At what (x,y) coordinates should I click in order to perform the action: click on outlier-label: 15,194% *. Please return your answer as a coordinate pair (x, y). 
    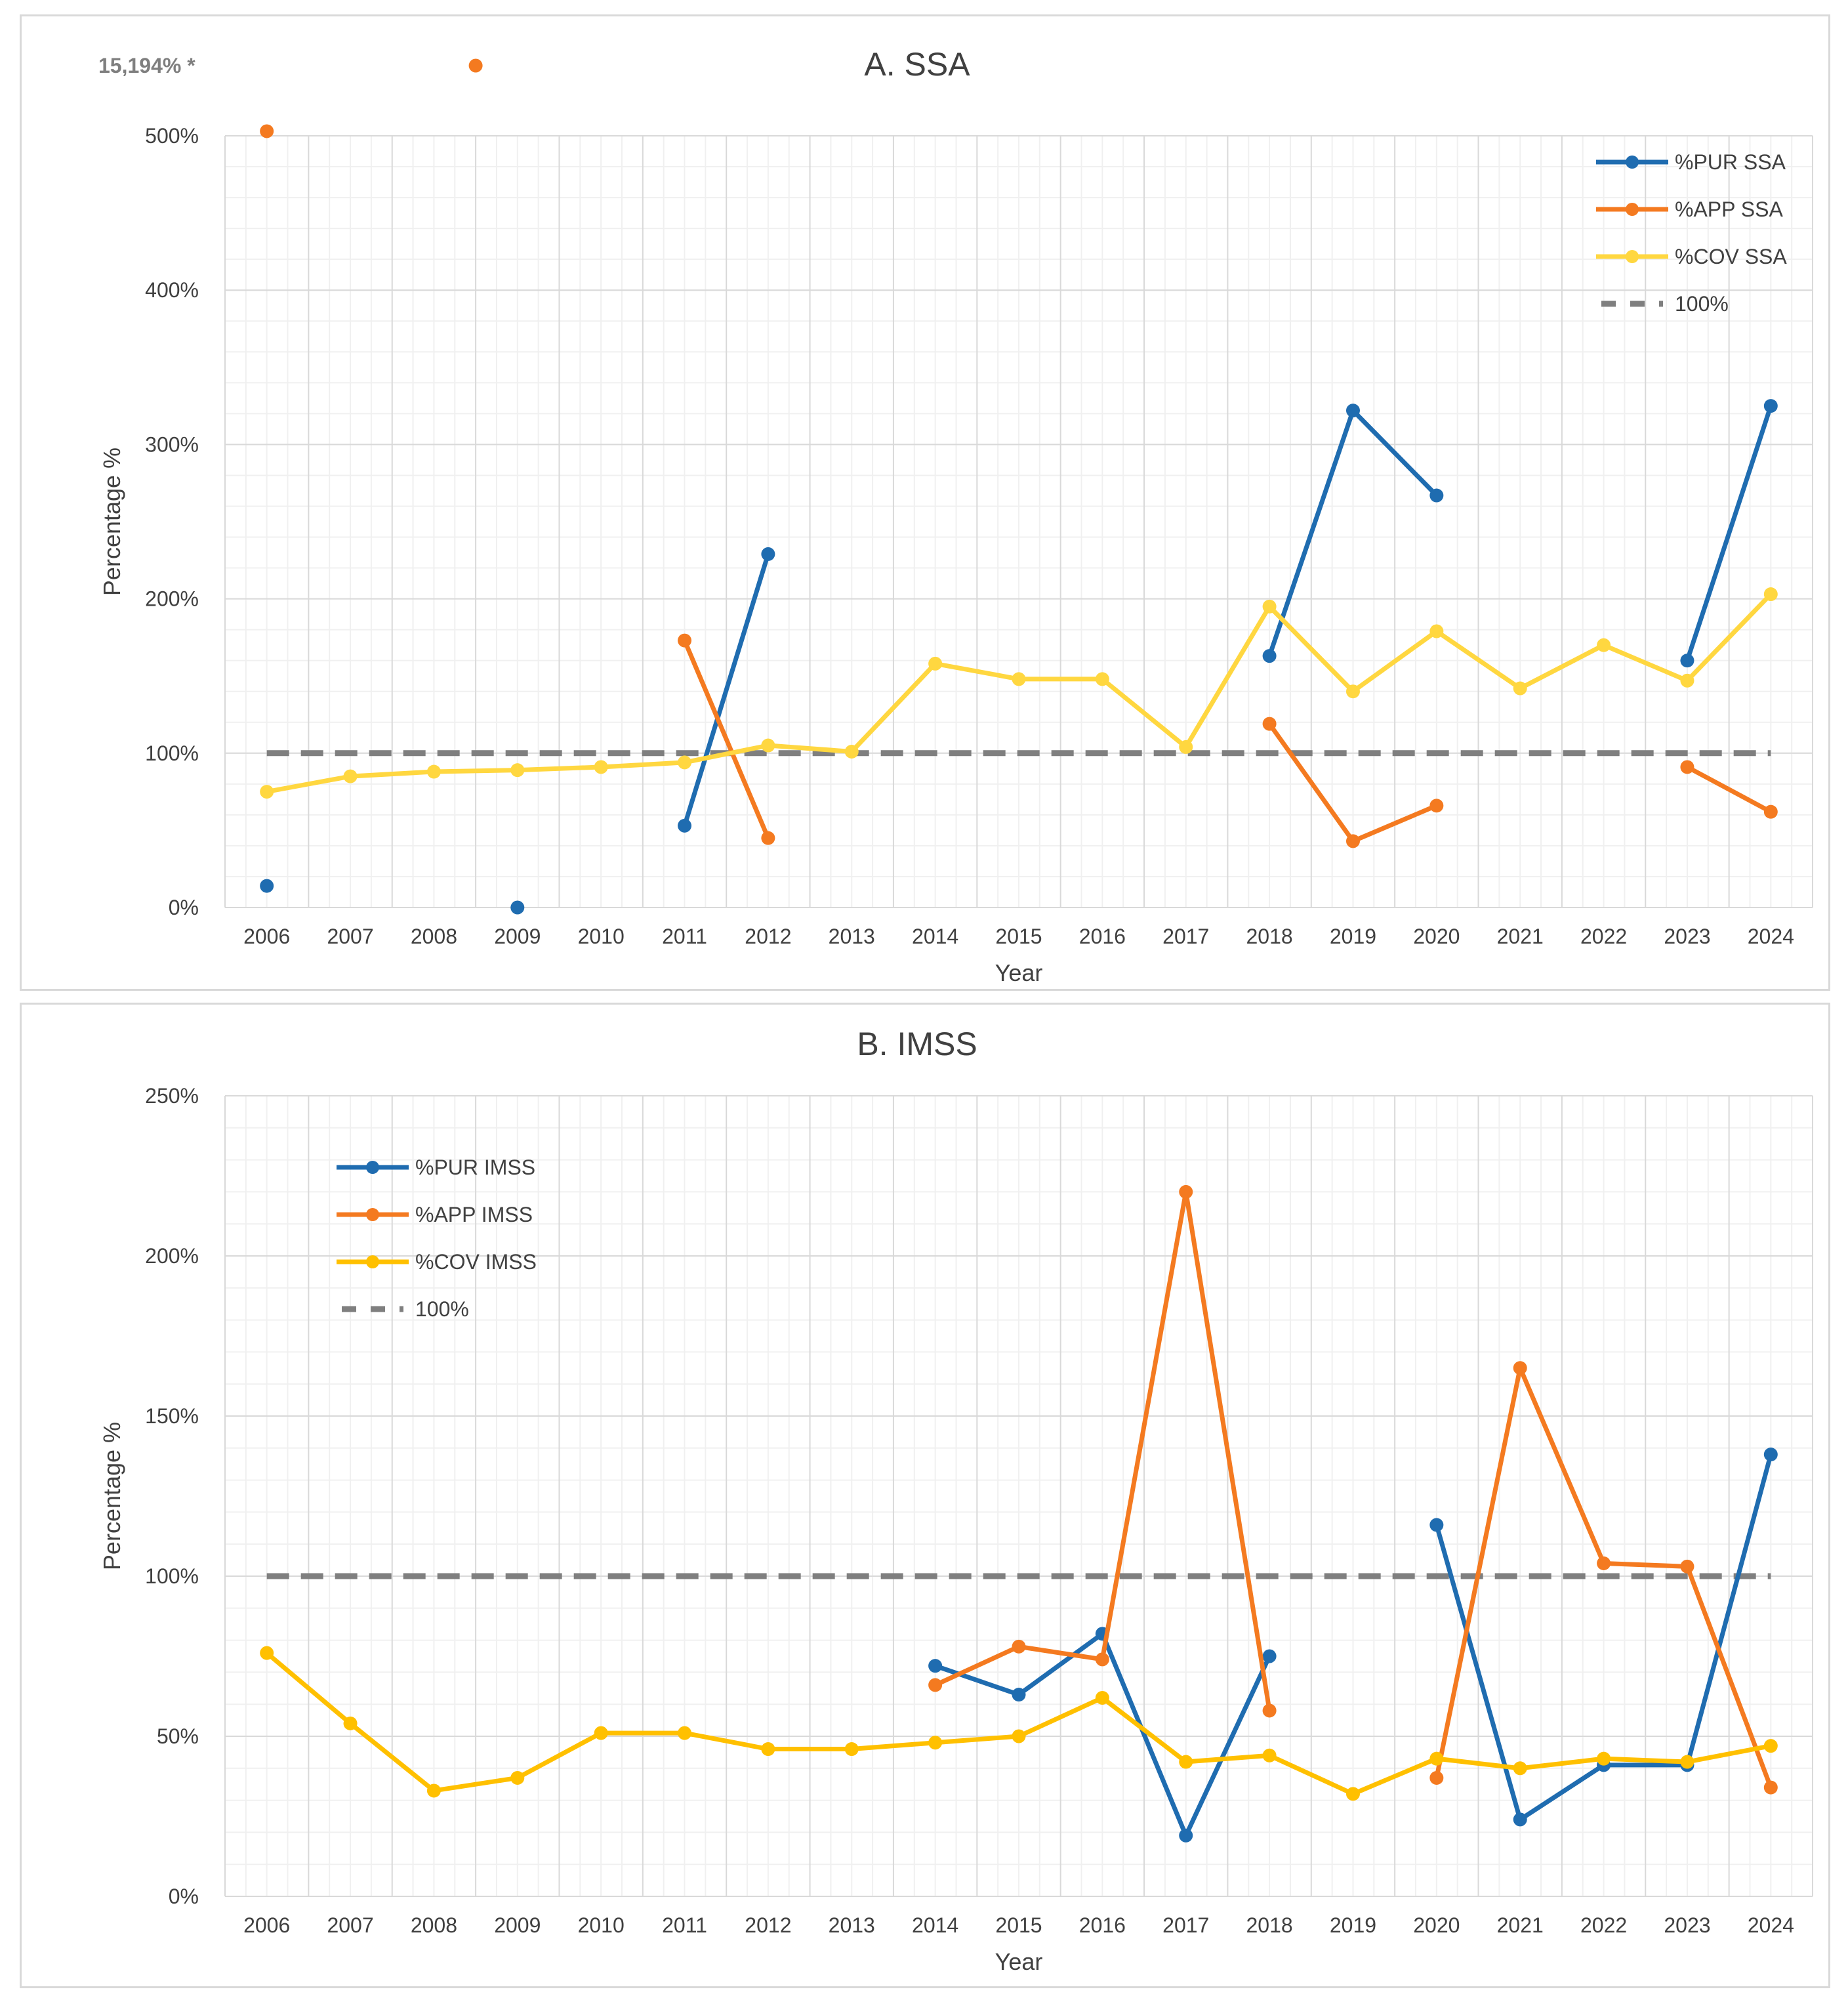
    Looking at the image, I should click on (146, 65).